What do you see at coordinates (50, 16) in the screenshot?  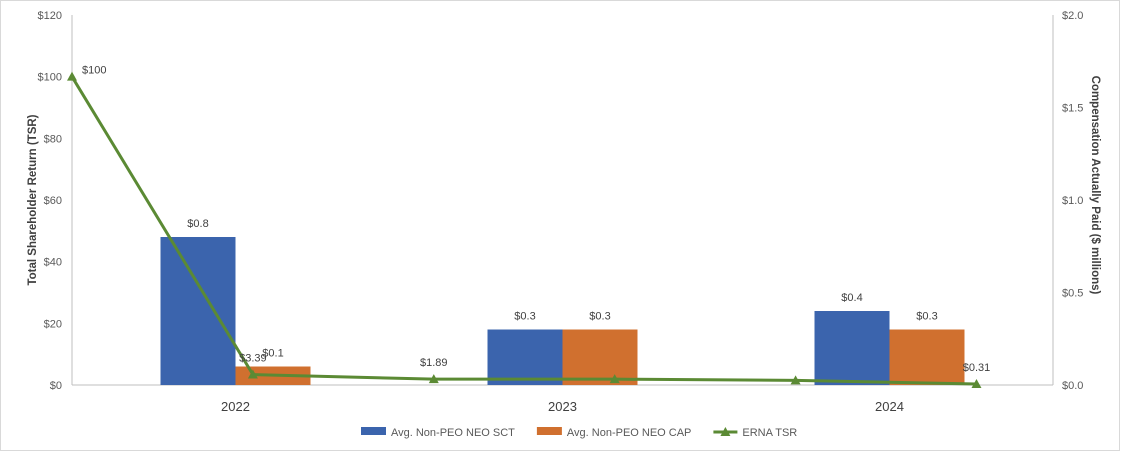 I see `y-tick-left: $120` at bounding box center [50, 16].